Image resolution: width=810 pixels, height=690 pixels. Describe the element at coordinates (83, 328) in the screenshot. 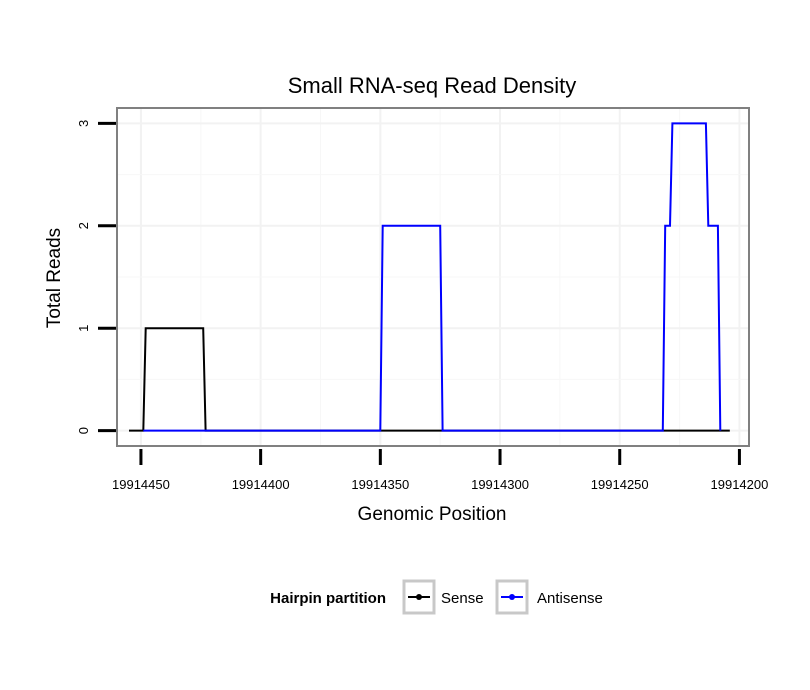

I see `y-tick-label: 1` at that location.